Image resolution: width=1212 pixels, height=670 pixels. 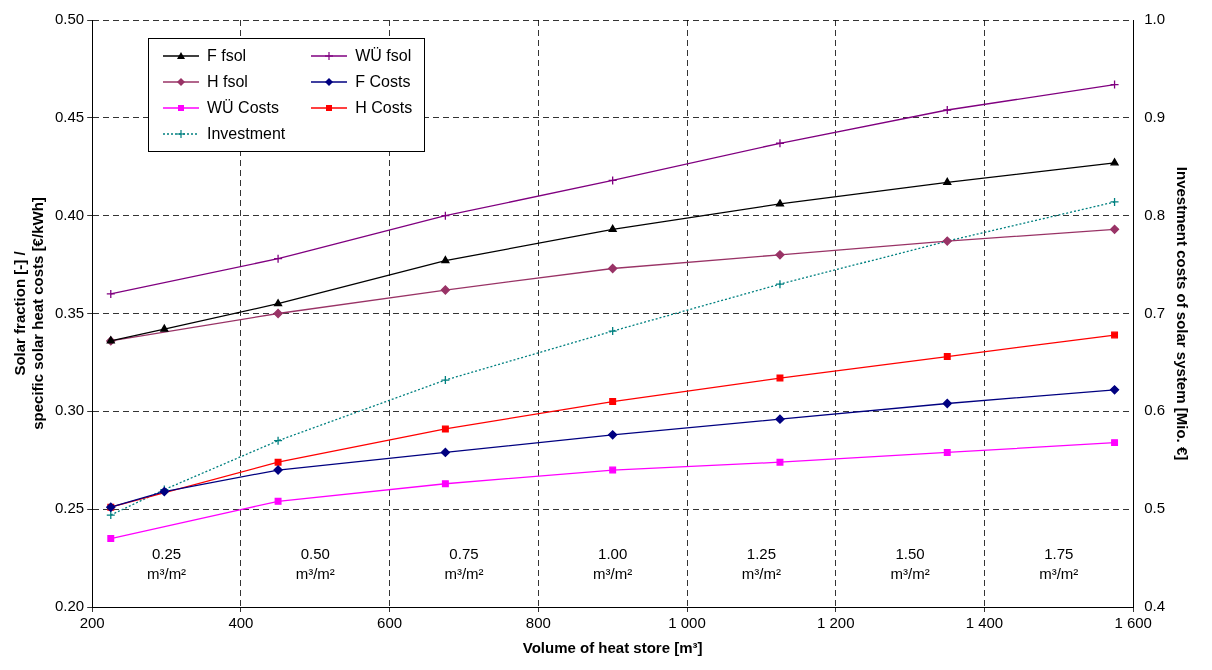 What do you see at coordinates (910, 563) in the screenshot?
I see `annotation: 1.50 m³/m²` at bounding box center [910, 563].